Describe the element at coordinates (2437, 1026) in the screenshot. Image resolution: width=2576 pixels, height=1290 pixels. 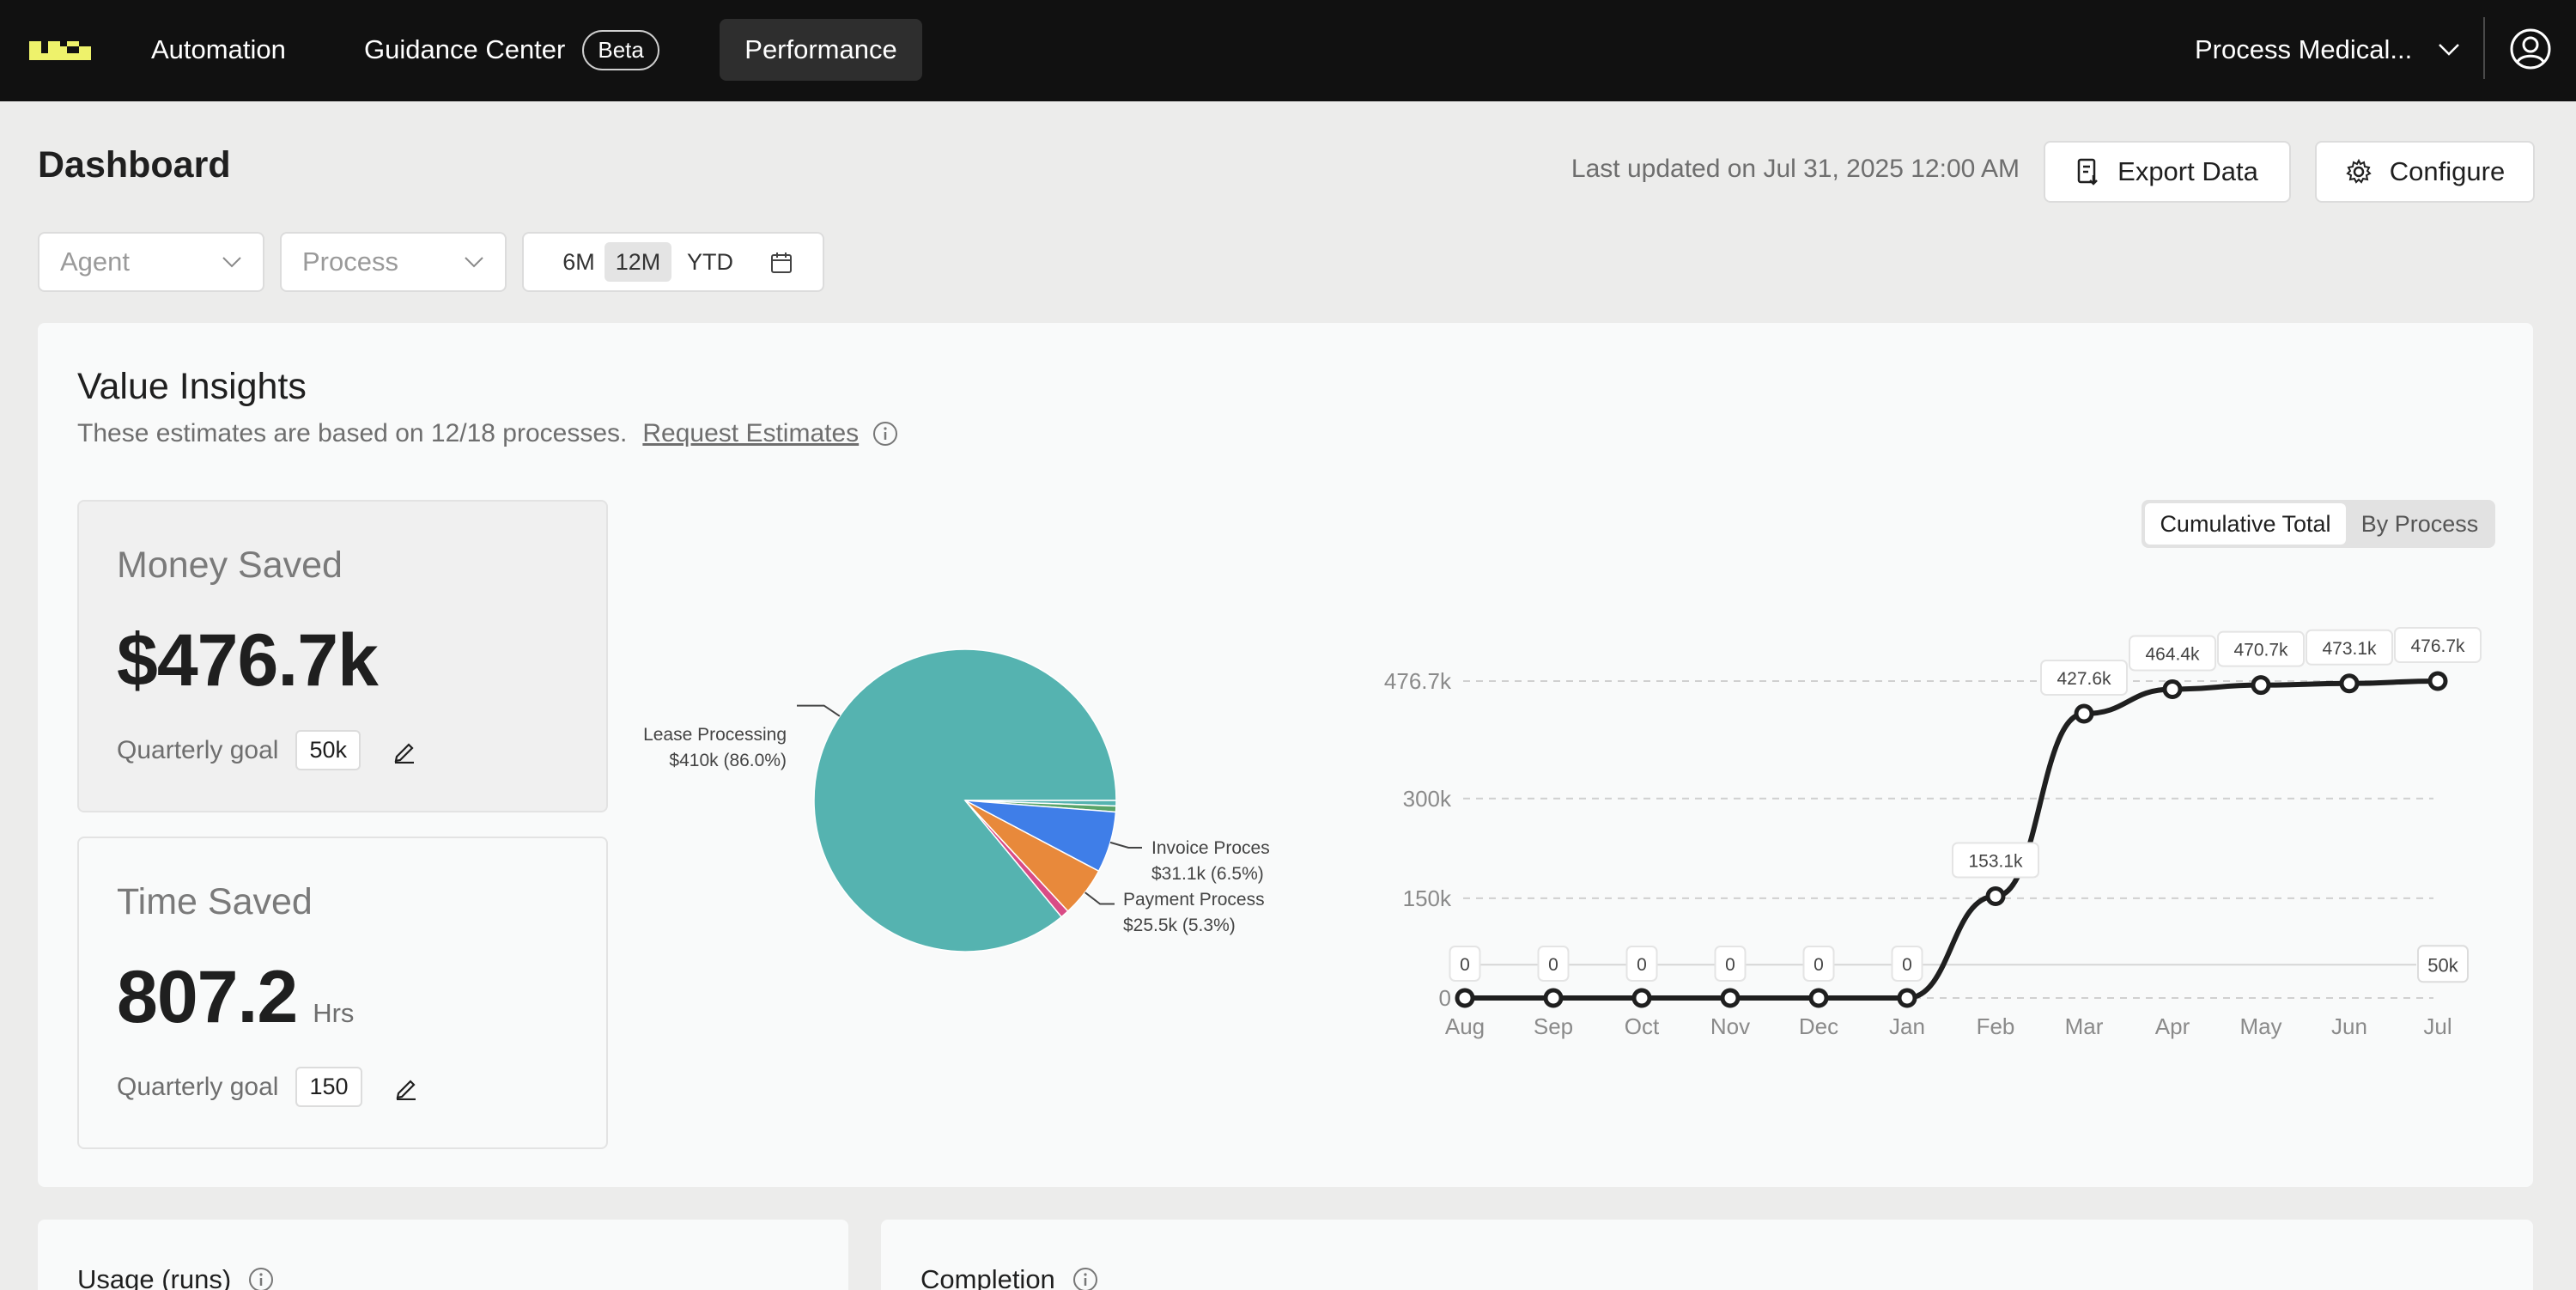
I see `x-tick-label: Jul` at that location.